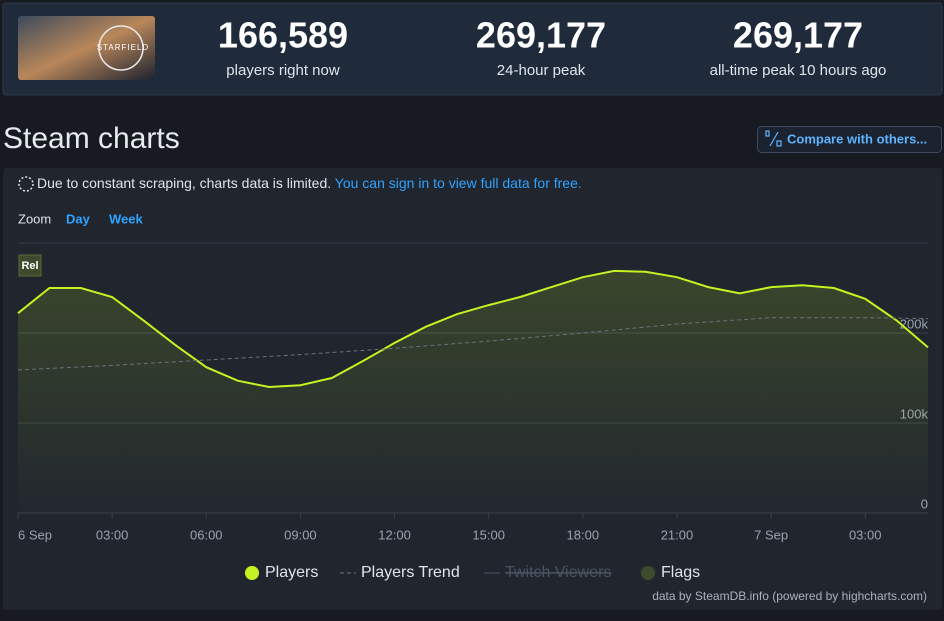  I want to click on zoom-option: Day, so click(78, 218).